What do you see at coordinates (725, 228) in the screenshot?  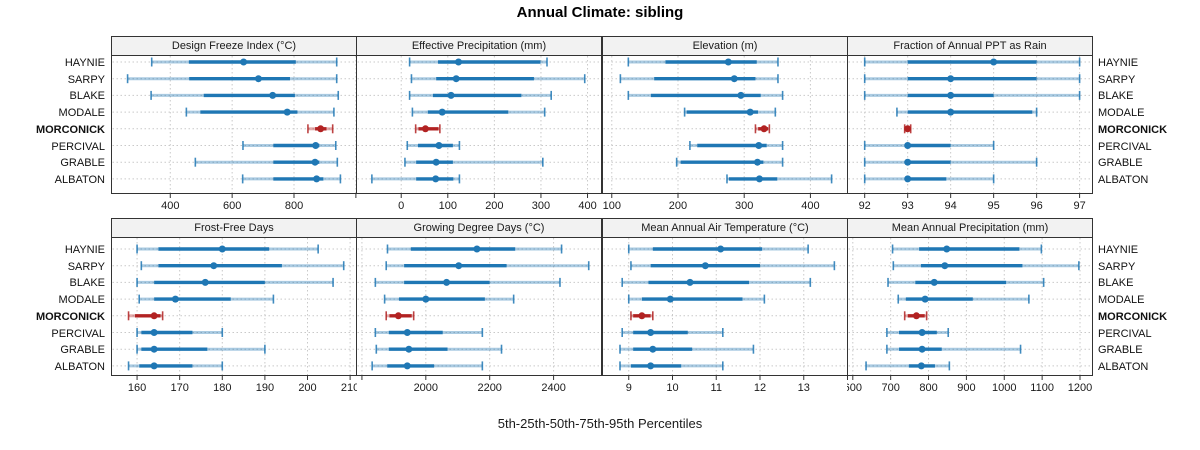 I see `panel-header: Mean Annual Air Temperature (°C)` at bounding box center [725, 228].